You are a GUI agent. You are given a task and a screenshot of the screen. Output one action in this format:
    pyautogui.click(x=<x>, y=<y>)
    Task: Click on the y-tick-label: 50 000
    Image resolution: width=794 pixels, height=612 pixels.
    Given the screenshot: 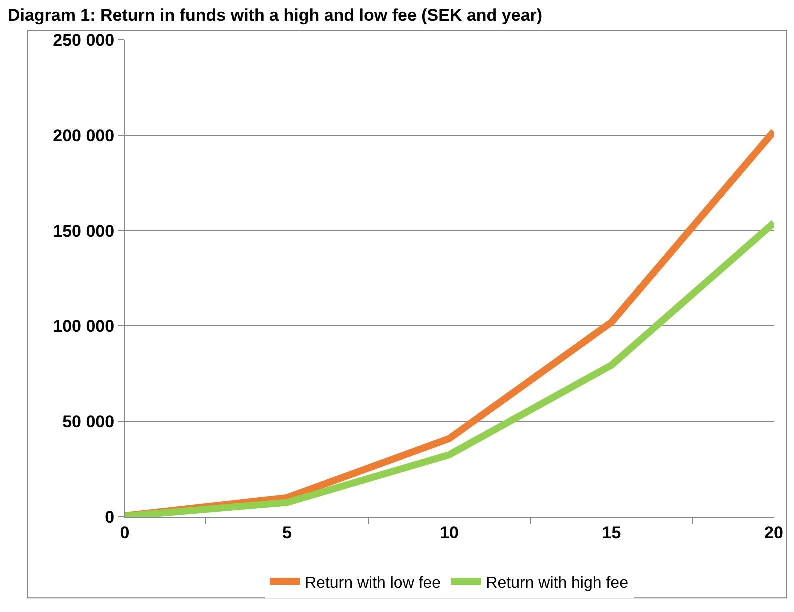 What is the action you would take?
    pyautogui.click(x=88, y=422)
    